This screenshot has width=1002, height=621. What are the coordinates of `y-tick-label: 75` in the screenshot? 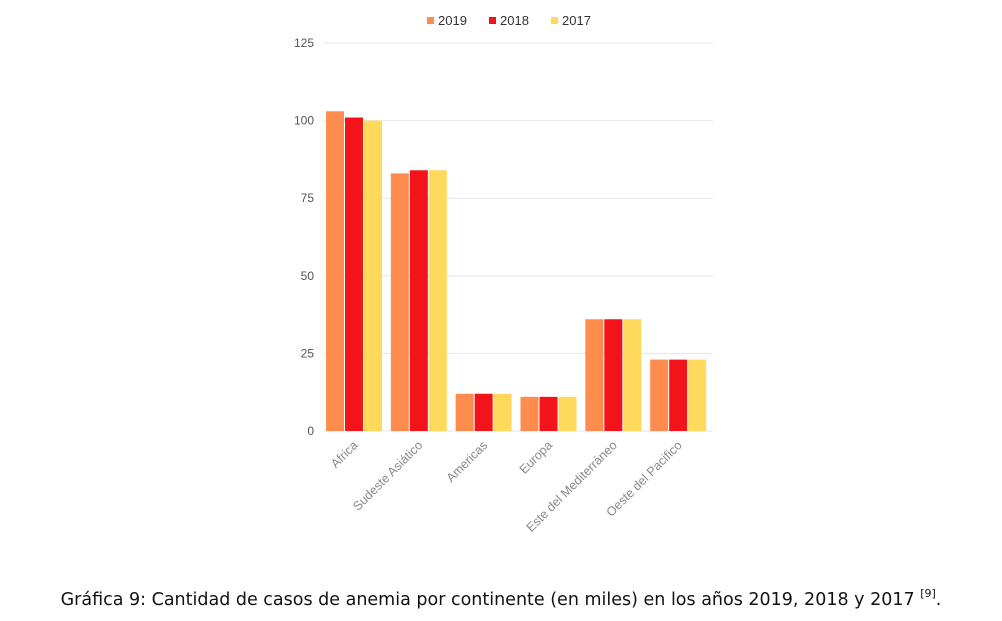 It's located at (308, 198).